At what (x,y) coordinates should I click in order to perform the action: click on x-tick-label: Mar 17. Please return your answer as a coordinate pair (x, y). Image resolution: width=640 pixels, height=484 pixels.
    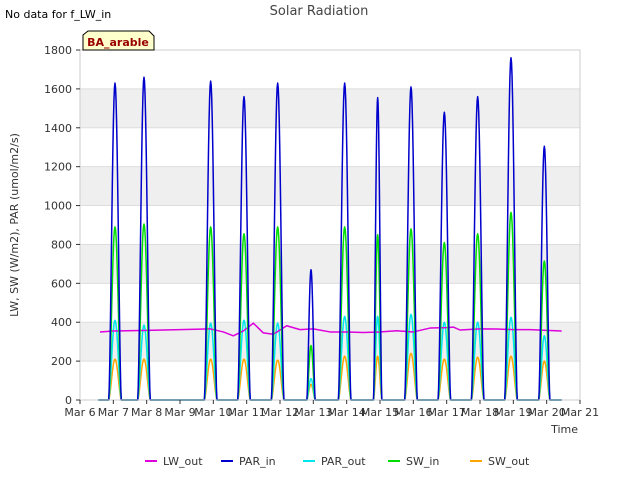
    Looking at the image, I should click on (447, 412).